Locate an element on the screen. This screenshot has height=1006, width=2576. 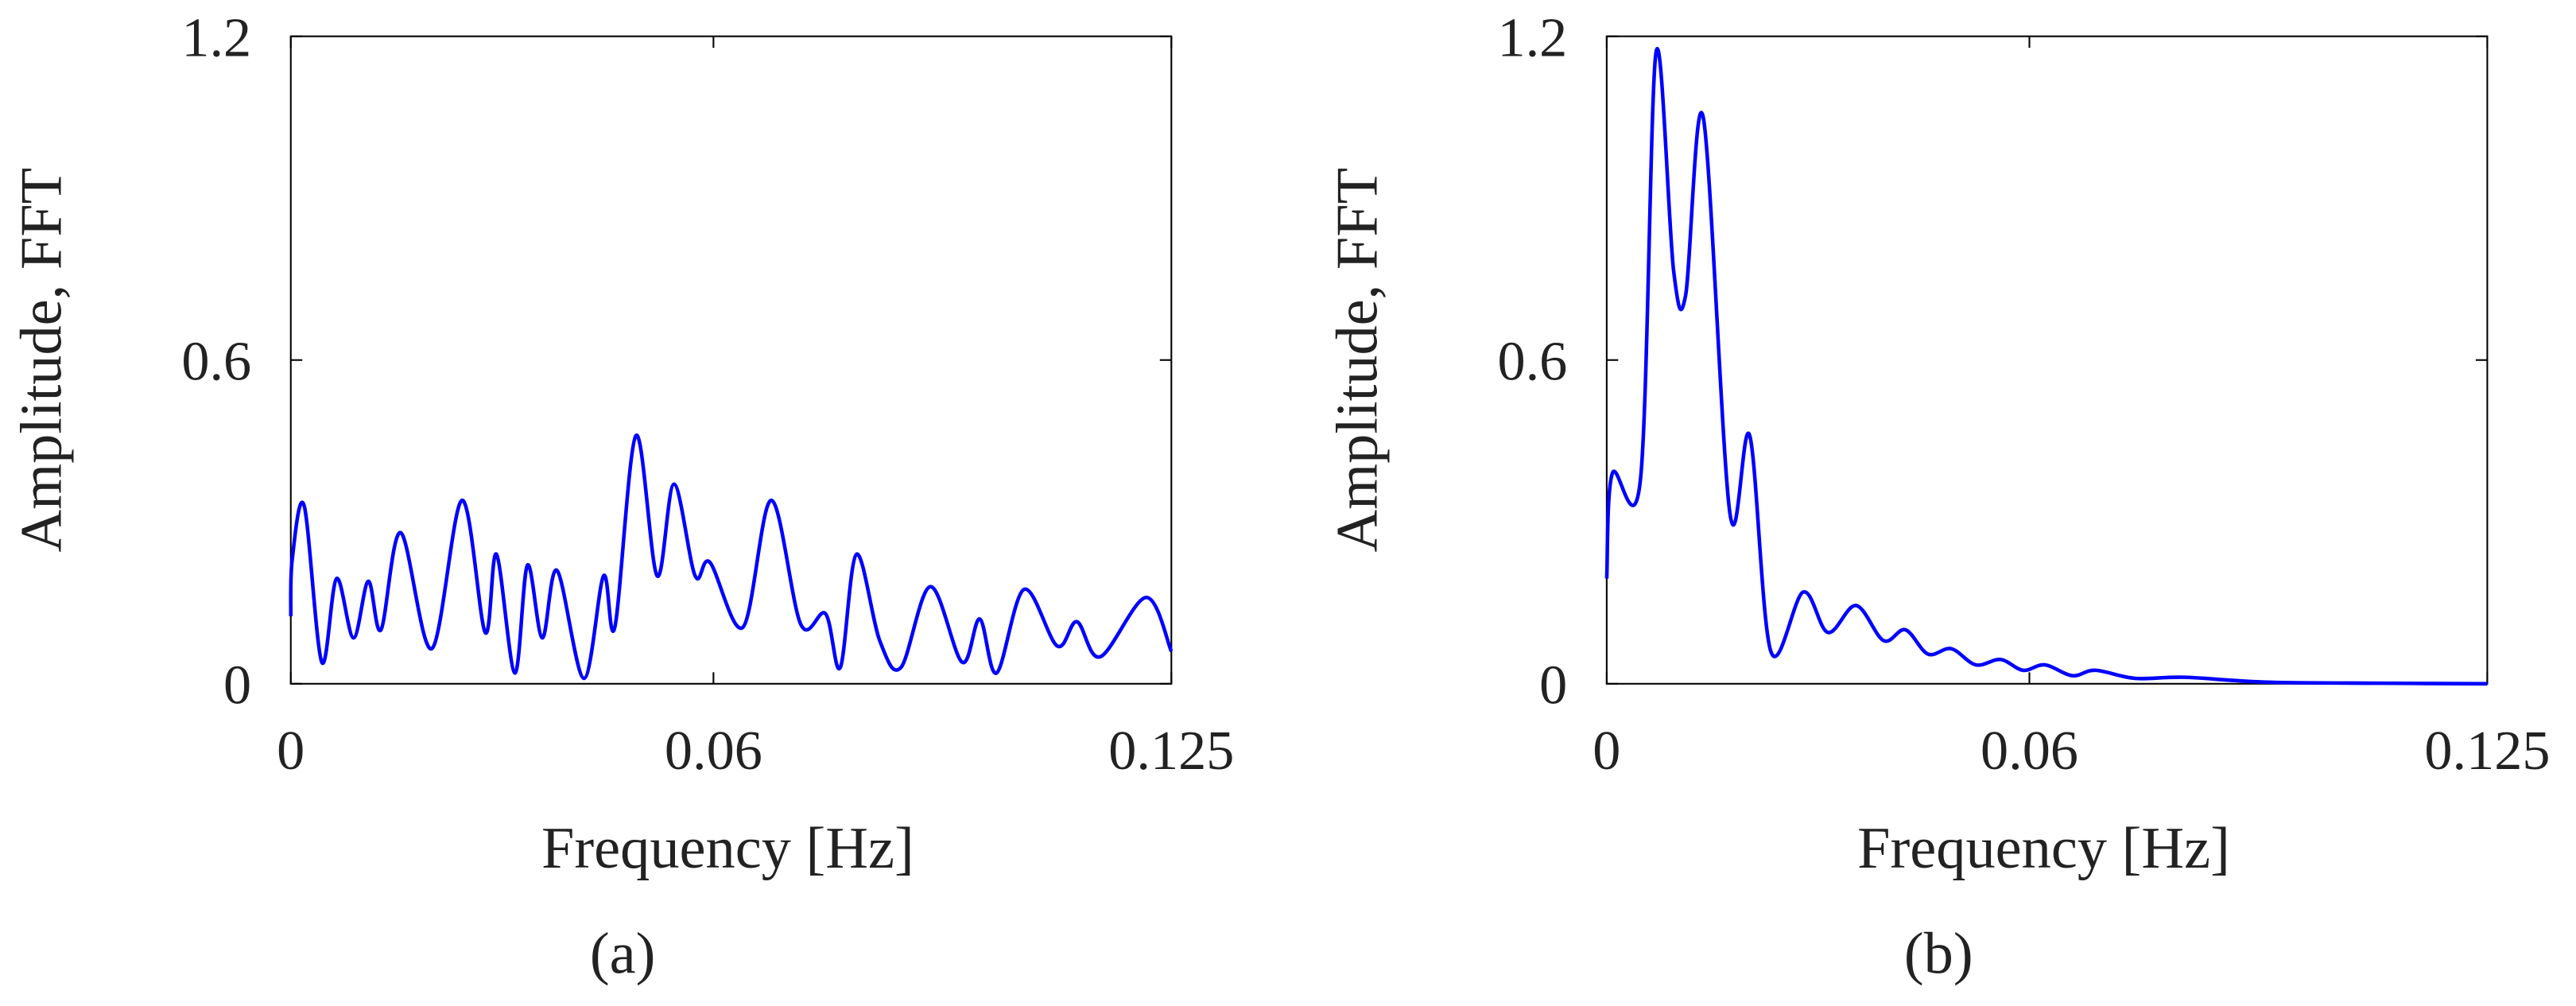
caption: (b) is located at coordinates (1938, 953).